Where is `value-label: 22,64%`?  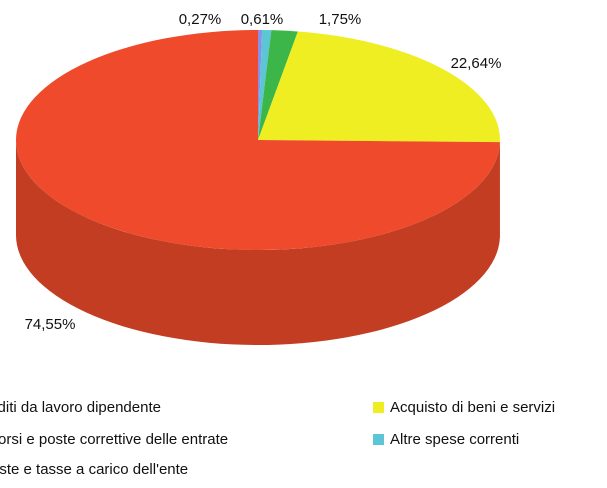 value-label: 22,64% is located at coordinates (476, 63).